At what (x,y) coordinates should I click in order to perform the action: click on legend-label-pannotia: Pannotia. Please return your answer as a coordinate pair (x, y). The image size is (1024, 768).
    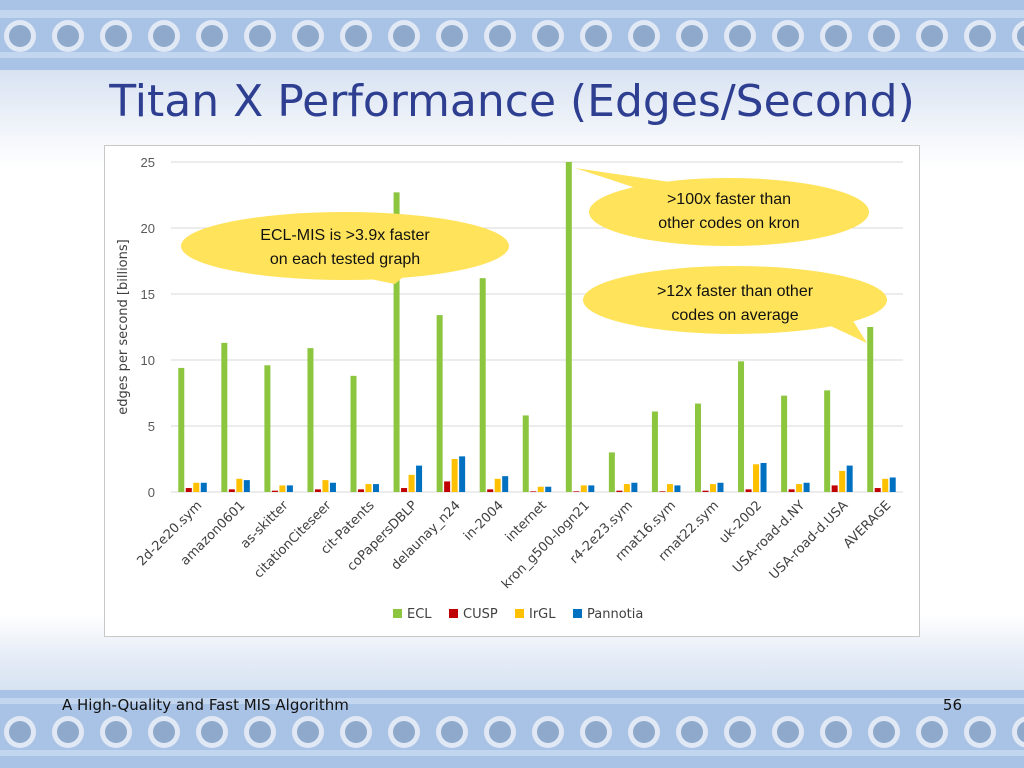
    Looking at the image, I should click on (615, 614).